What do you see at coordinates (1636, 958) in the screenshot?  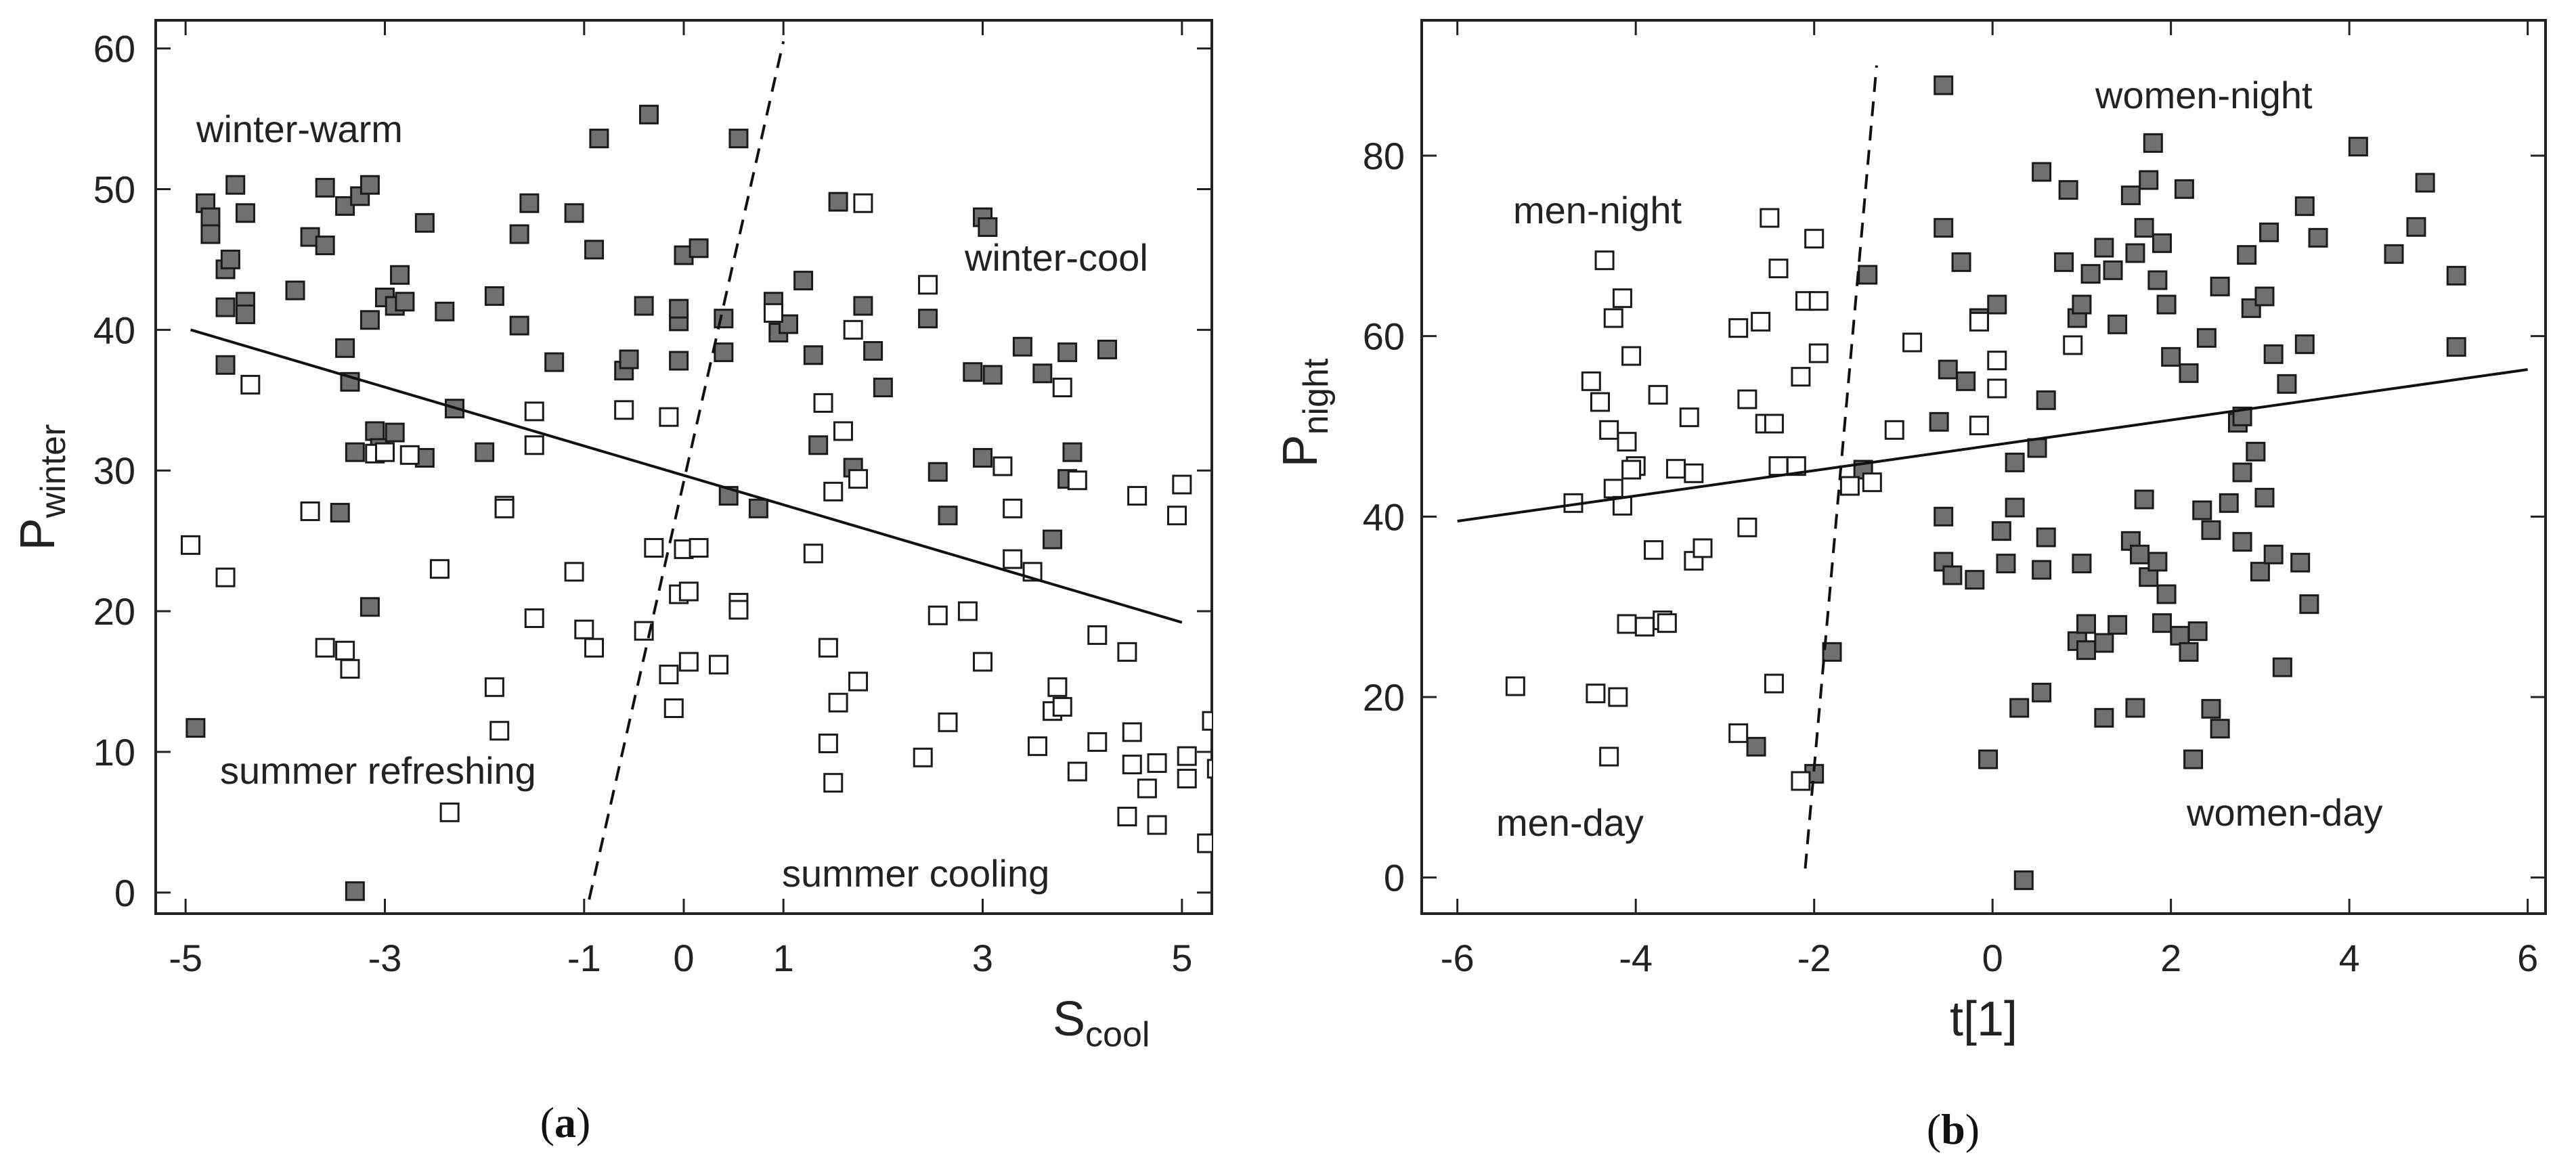 I see `x-tick-label: -4` at bounding box center [1636, 958].